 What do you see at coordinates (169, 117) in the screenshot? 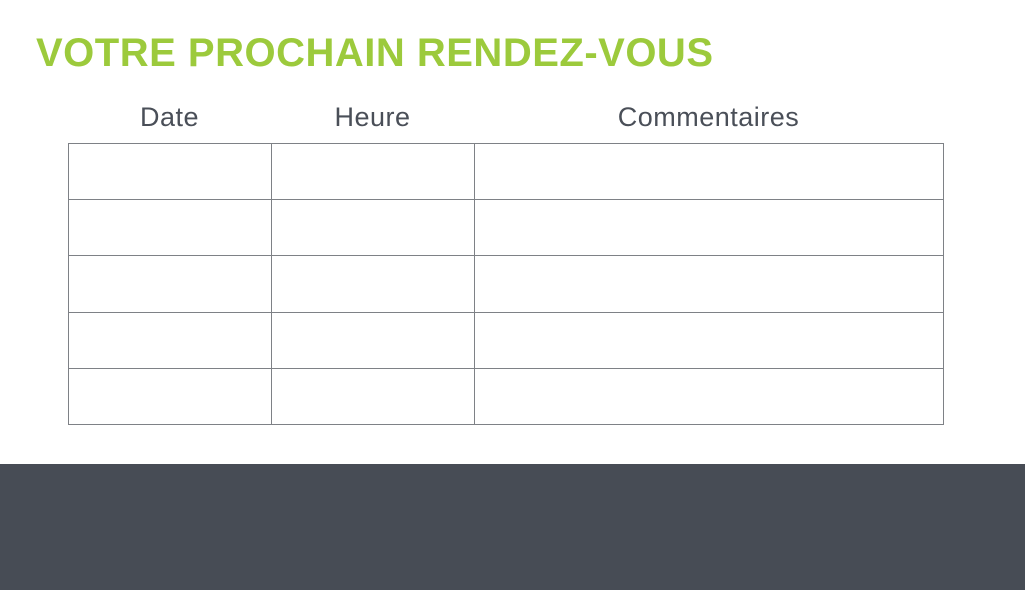
I see `column-header-date: Date` at bounding box center [169, 117].